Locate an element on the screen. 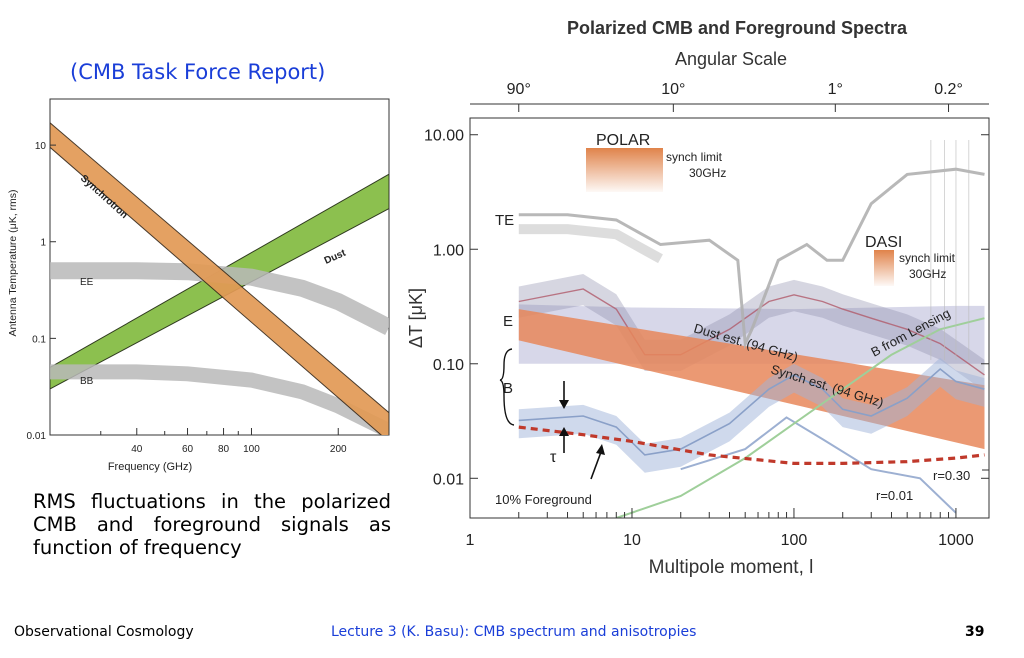 The width and height of the screenshot is (1024, 658). ee-band is located at coordinates (219, 298).